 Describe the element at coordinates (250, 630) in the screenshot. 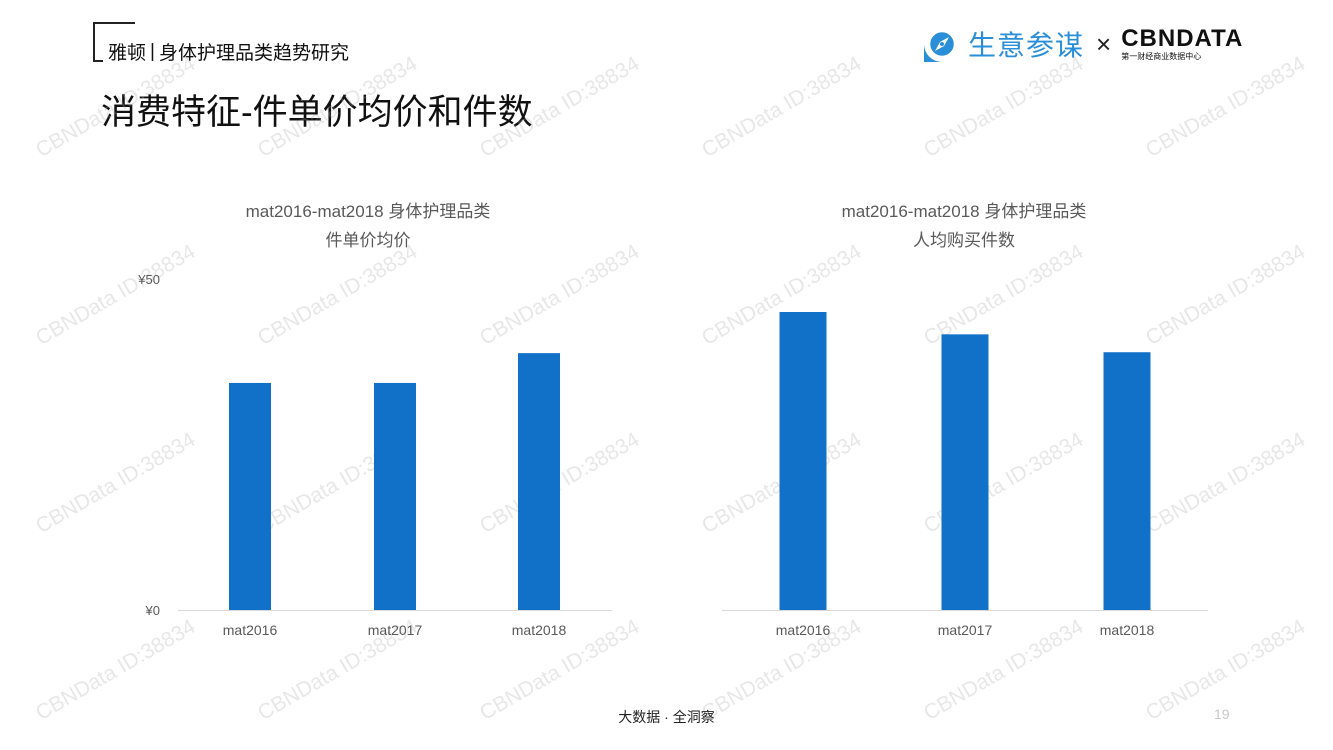

I see `chart-1-x-tick-label: mat2016` at that location.